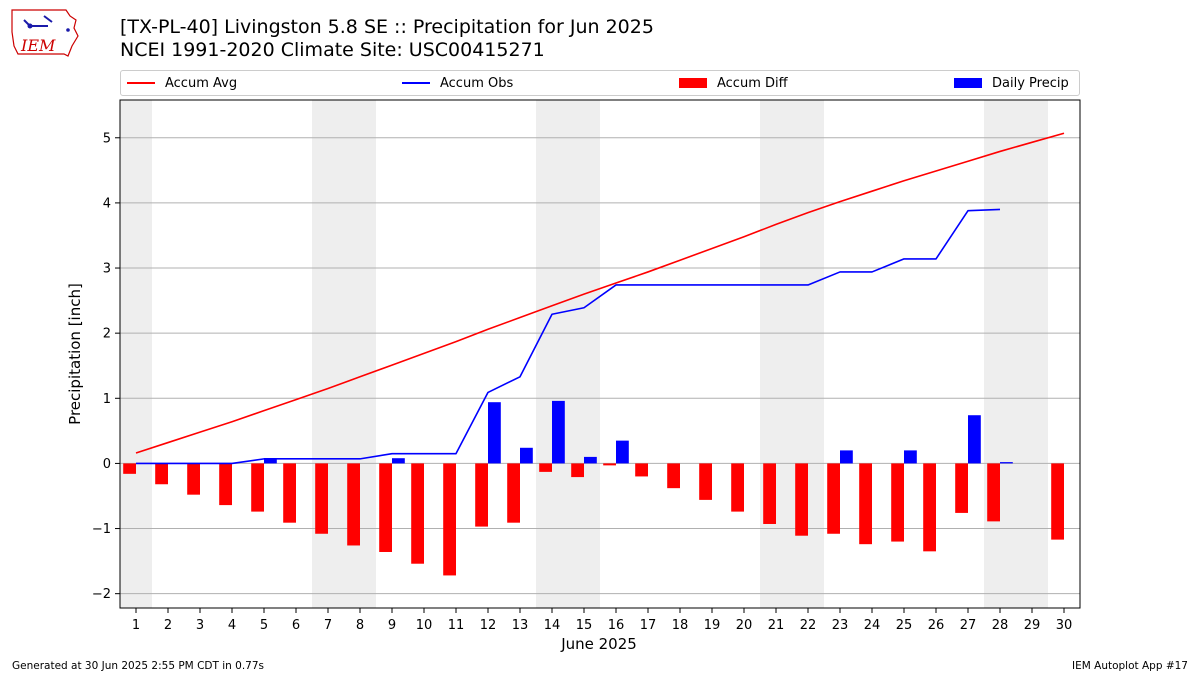 This screenshot has width=1200, height=675. Describe the element at coordinates (168, 625) in the screenshot. I see `x-tick-label: 2` at that location.